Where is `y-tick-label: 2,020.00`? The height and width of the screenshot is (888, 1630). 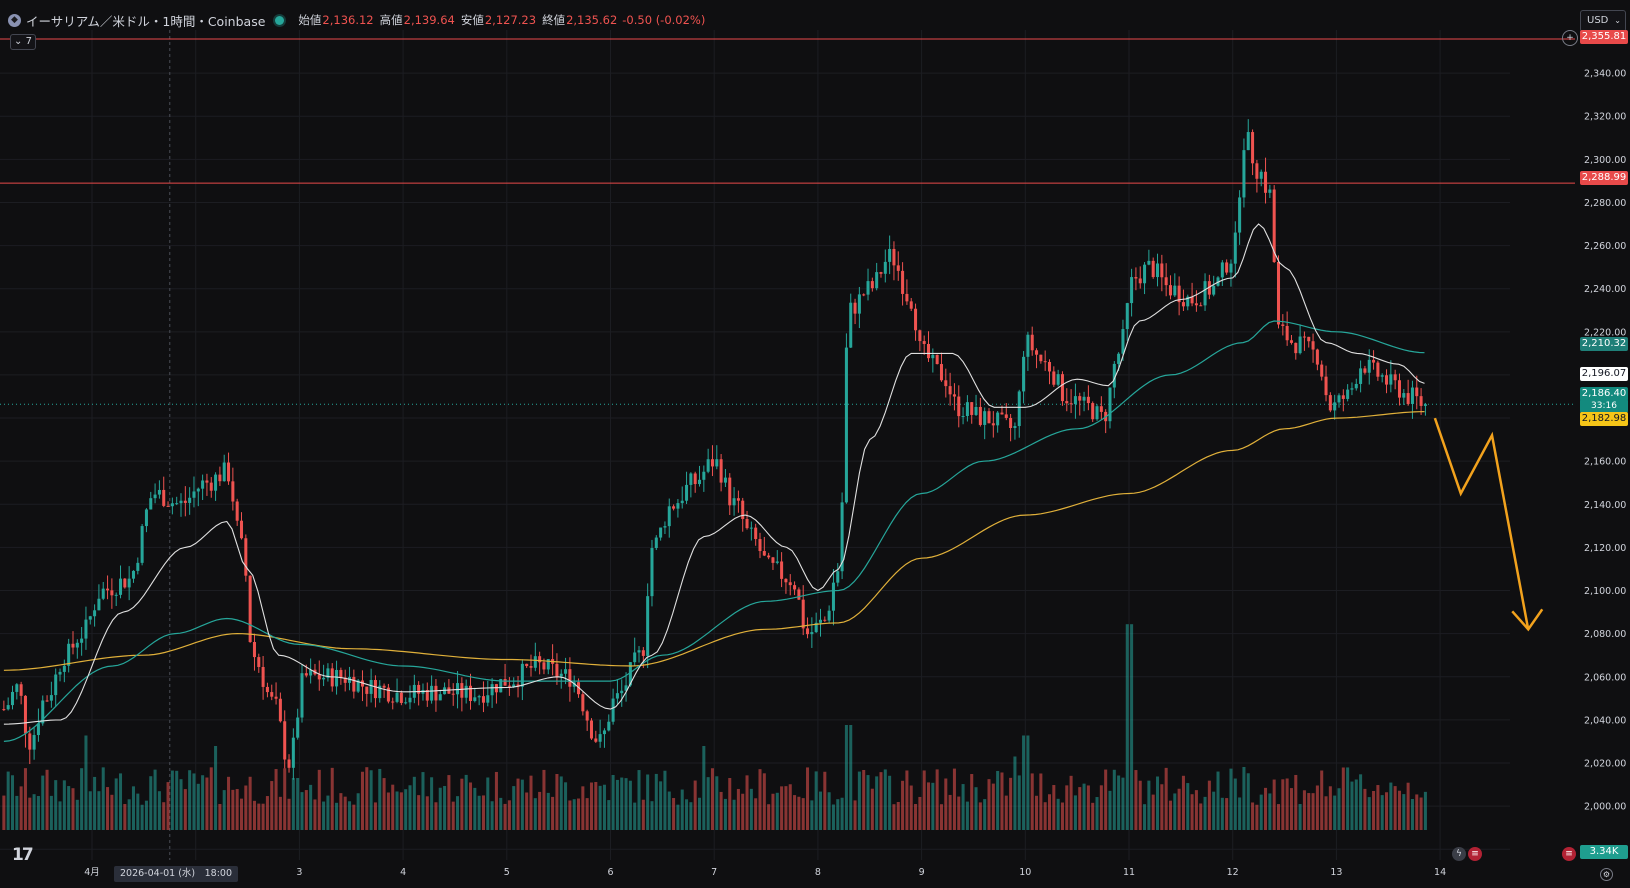
y-tick-label: 2,020.00 is located at coordinates (1605, 763).